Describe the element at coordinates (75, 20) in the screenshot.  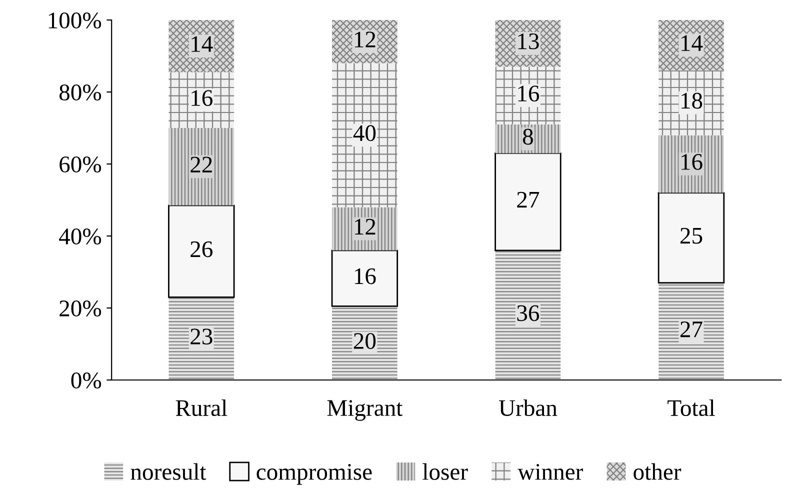
I see `y-tick-label: 100%` at that location.